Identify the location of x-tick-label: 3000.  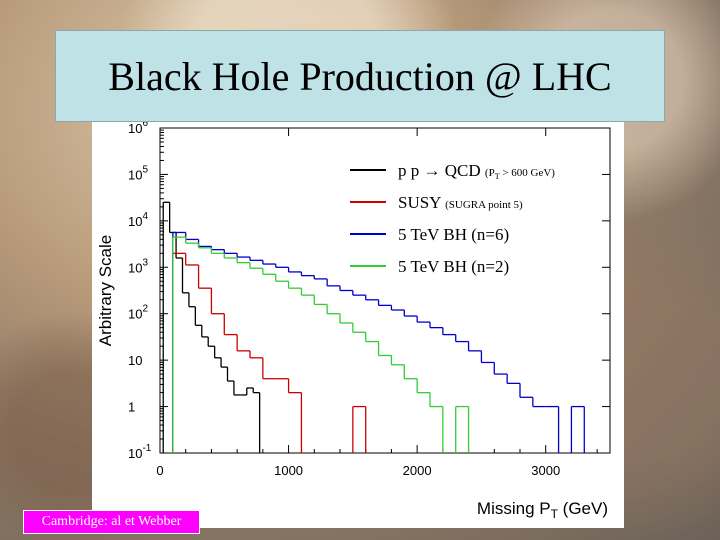
(545, 470).